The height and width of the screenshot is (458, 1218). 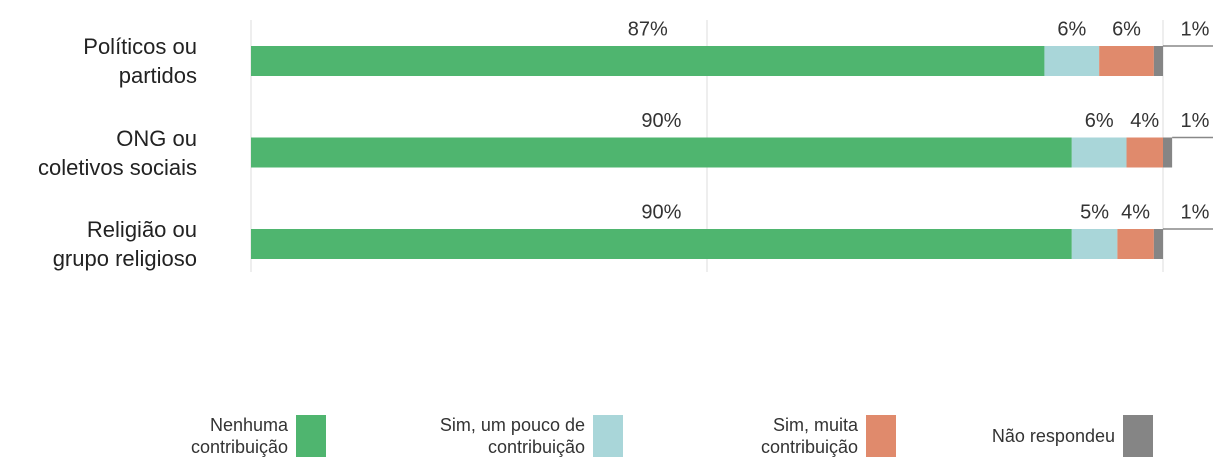 What do you see at coordinates (140, 61) in the screenshot?
I see `category-label: Políticos ou partidos` at bounding box center [140, 61].